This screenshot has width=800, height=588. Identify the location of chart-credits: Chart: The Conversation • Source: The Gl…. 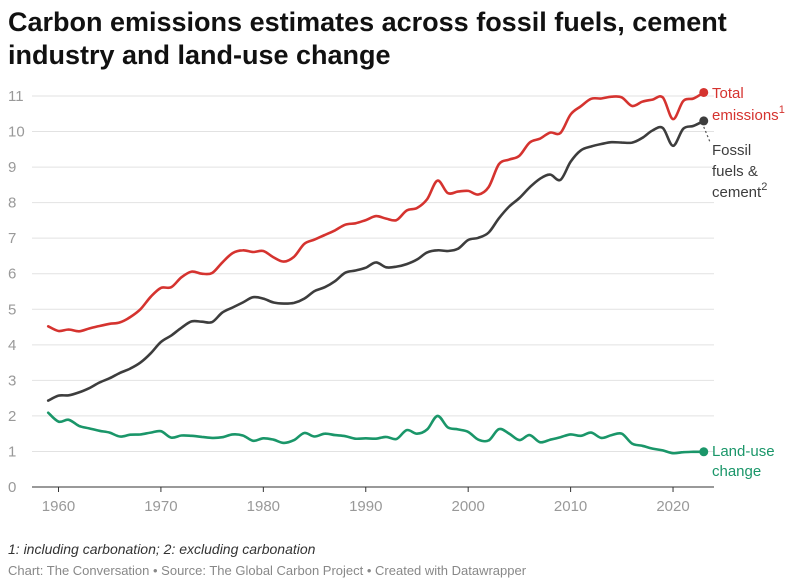
(267, 570).